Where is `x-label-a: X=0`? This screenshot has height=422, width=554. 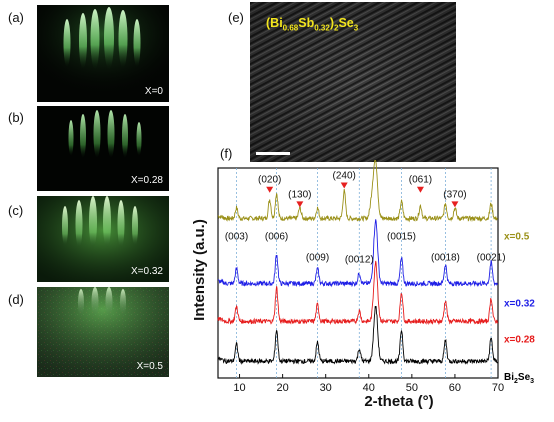
x-label-a: X=0 is located at coordinates (153, 91).